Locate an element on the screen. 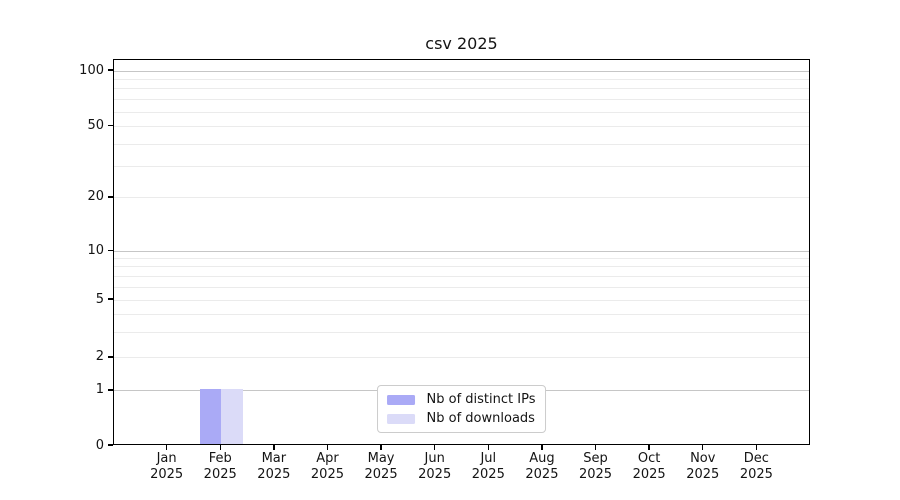 This screenshot has height=500, width=900. ytick-label-0: 0 is located at coordinates (99, 445).